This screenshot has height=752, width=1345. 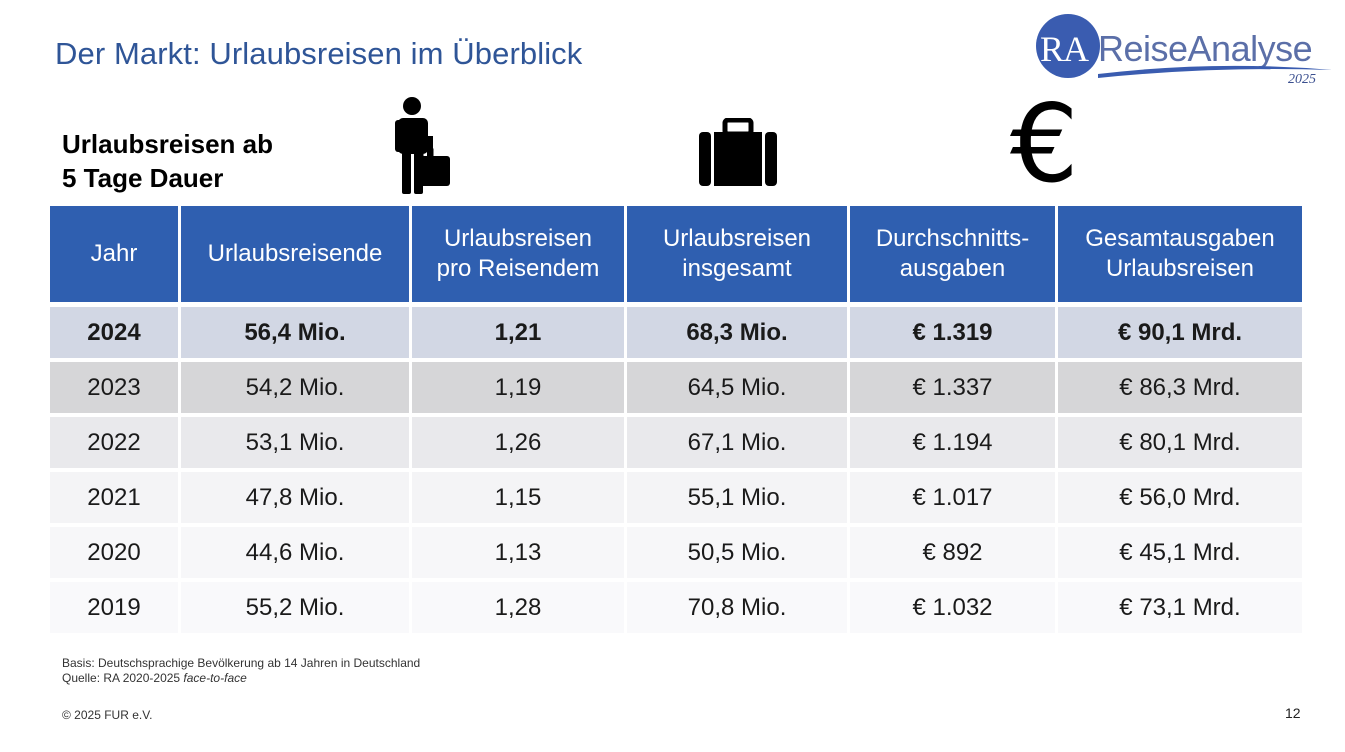 I want to click on header-jahr: Jahr, so click(x=114, y=254).